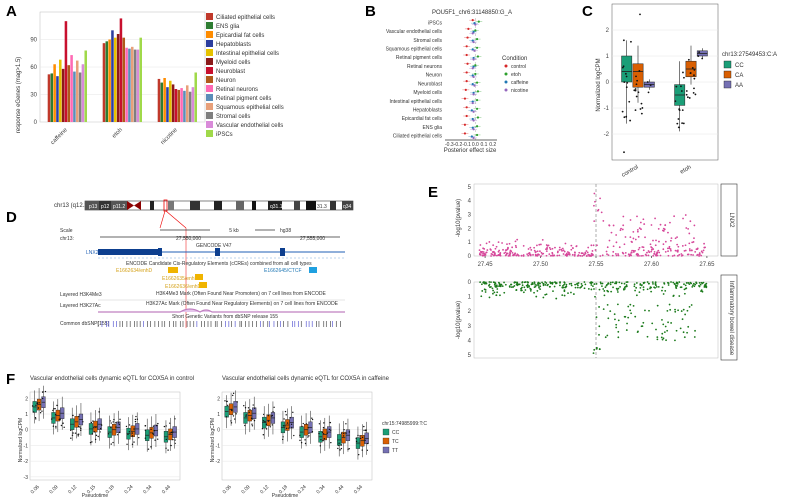 This screenshot has height=501, width=800. I want to click on y-tick-label: 0, so click(470, 257).